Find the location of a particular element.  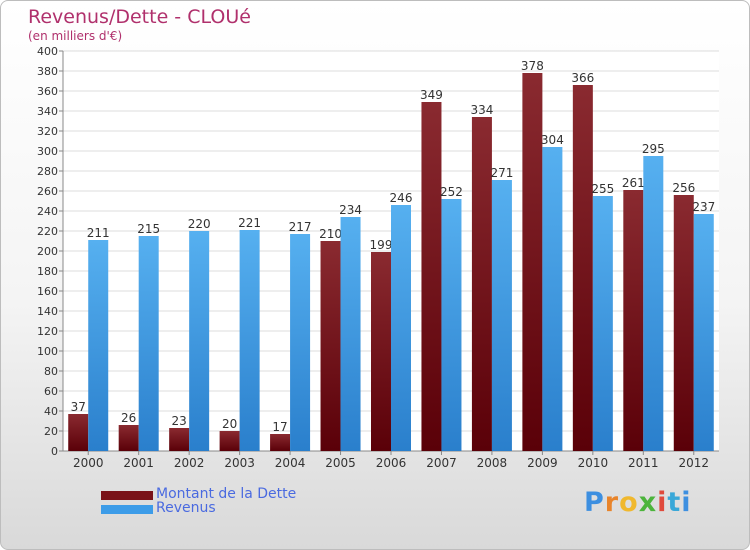

y-tick-label-380: 380 is located at coordinates (47, 71).